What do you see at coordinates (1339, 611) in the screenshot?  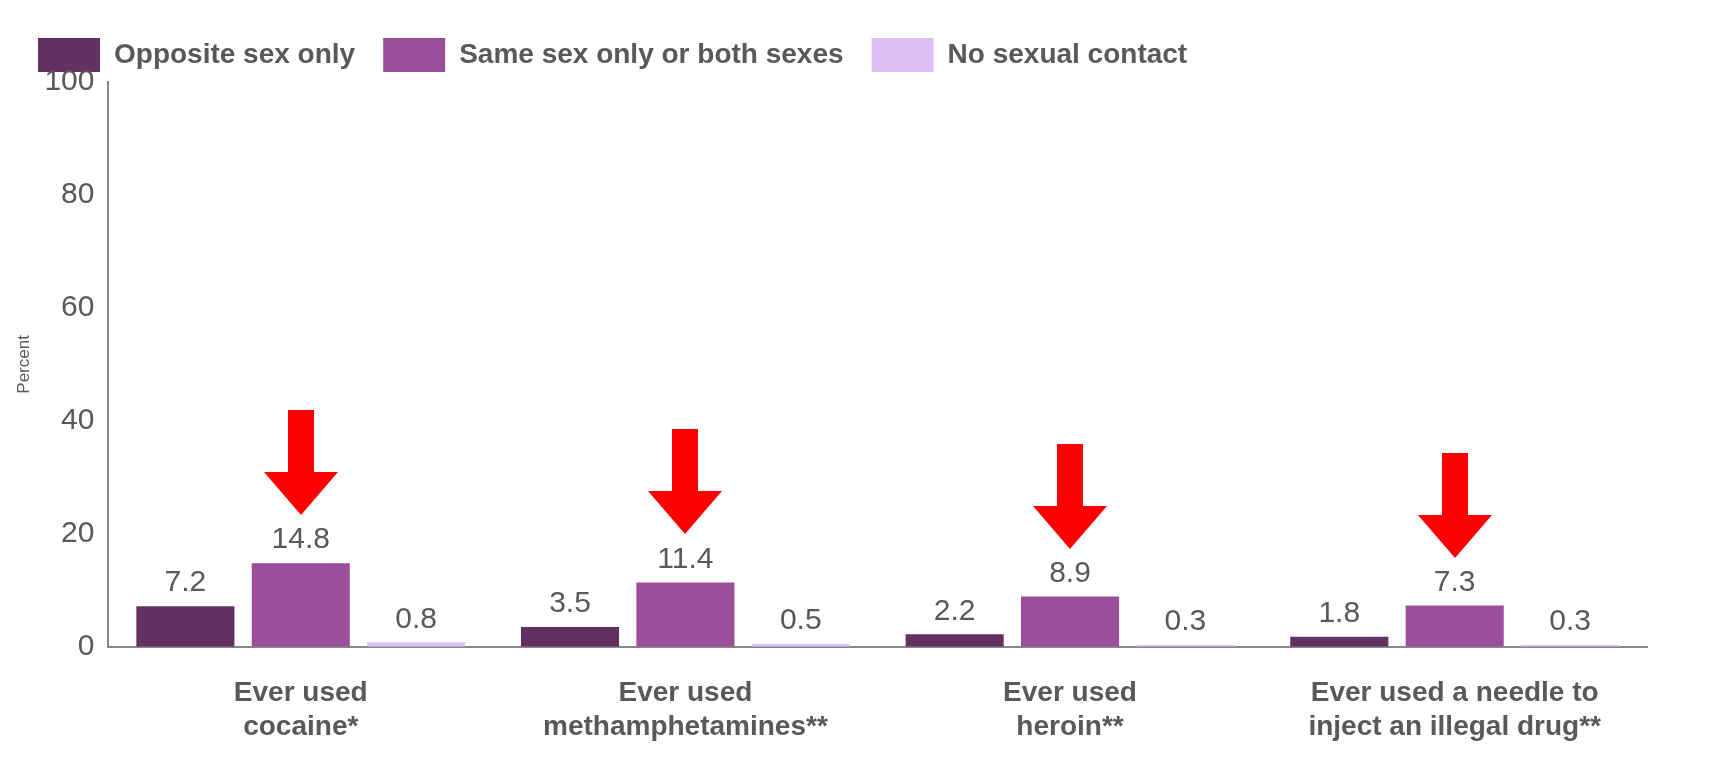 I see `data-label: 1.8` at bounding box center [1339, 611].